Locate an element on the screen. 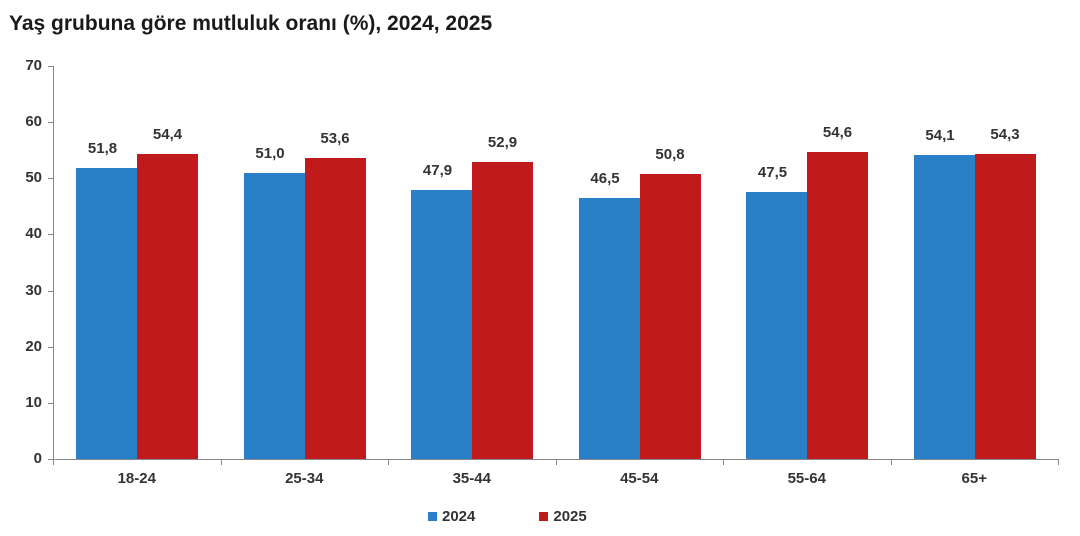 Image resolution: width=1080 pixels, height=536 pixels. y-tick-label: 10 is located at coordinates (33, 402).